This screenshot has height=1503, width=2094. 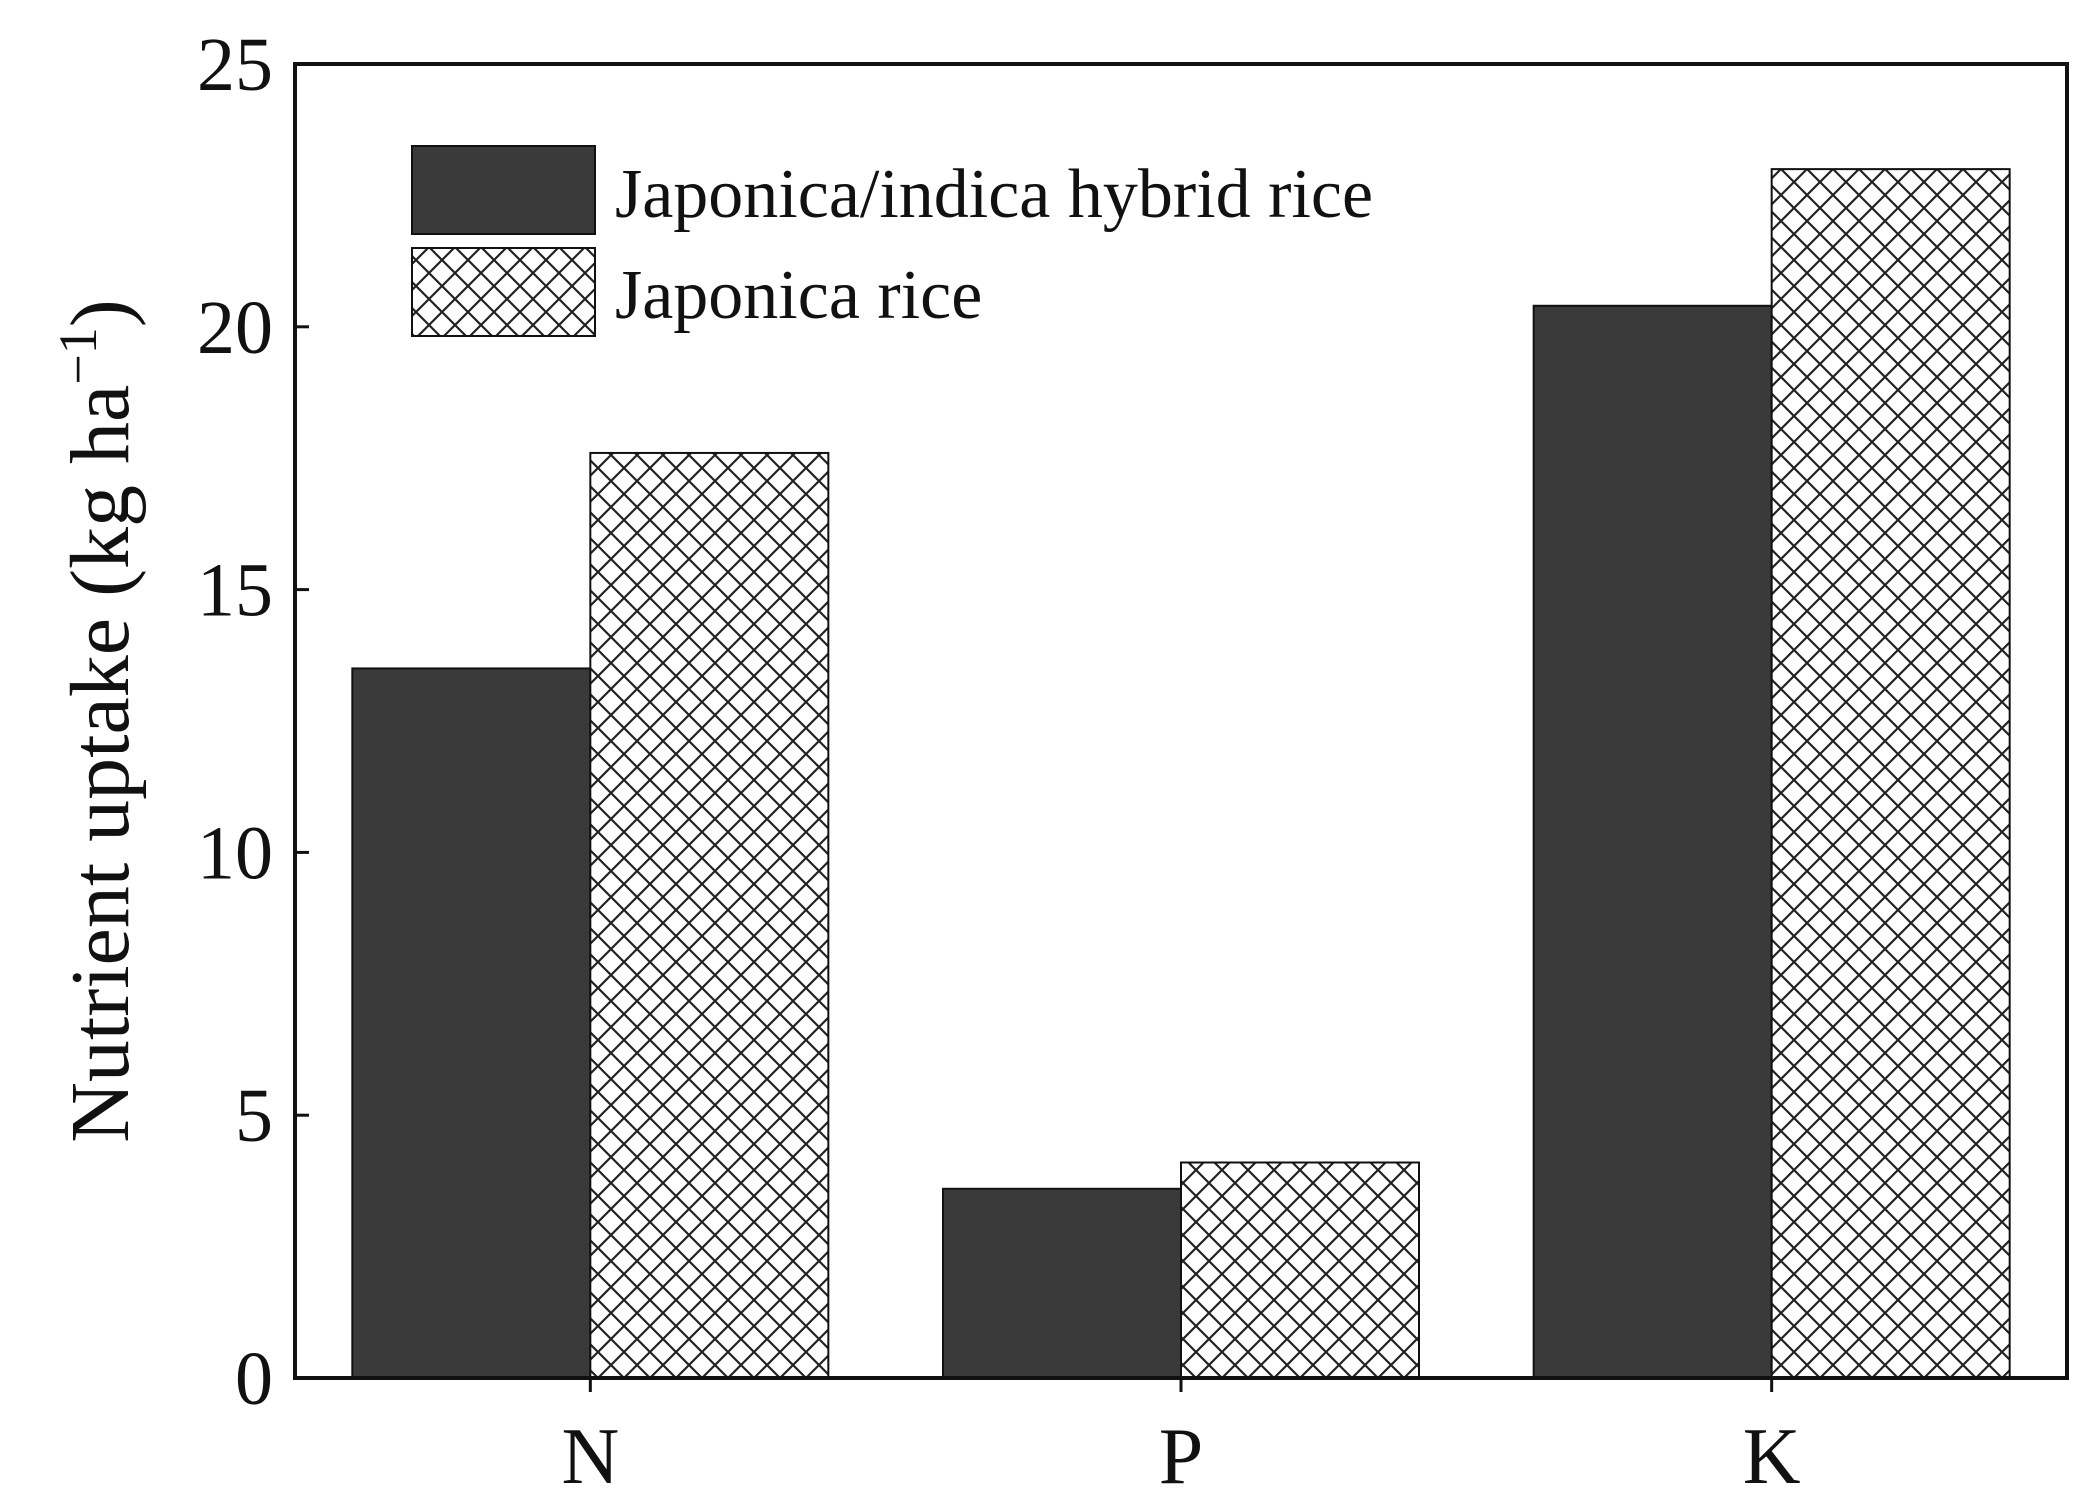 I want to click on svg-text: Nutrient uptake (kg ha−1), so click(x=97, y=721).